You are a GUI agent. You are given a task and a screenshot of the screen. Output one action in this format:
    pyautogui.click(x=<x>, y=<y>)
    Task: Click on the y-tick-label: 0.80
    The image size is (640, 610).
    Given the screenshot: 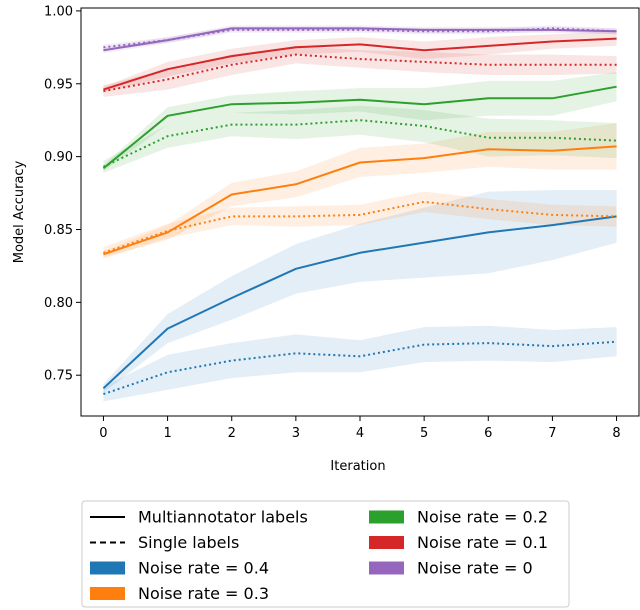 What is the action you would take?
    pyautogui.click(x=58, y=303)
    